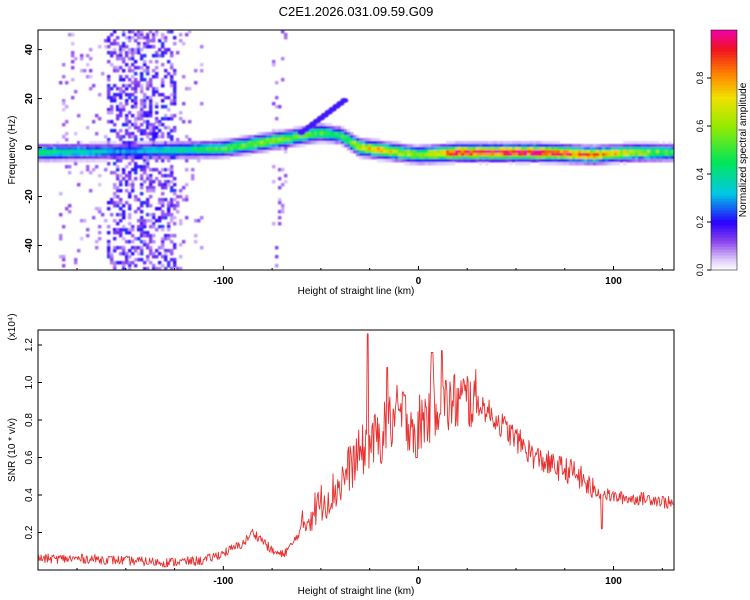 This screenshot has height=600, width=750. What do you see at coordinates (700, 126) in the screenshot?
I see `colorbar-tick-label: 0.6` at bounding box center [700, 126].